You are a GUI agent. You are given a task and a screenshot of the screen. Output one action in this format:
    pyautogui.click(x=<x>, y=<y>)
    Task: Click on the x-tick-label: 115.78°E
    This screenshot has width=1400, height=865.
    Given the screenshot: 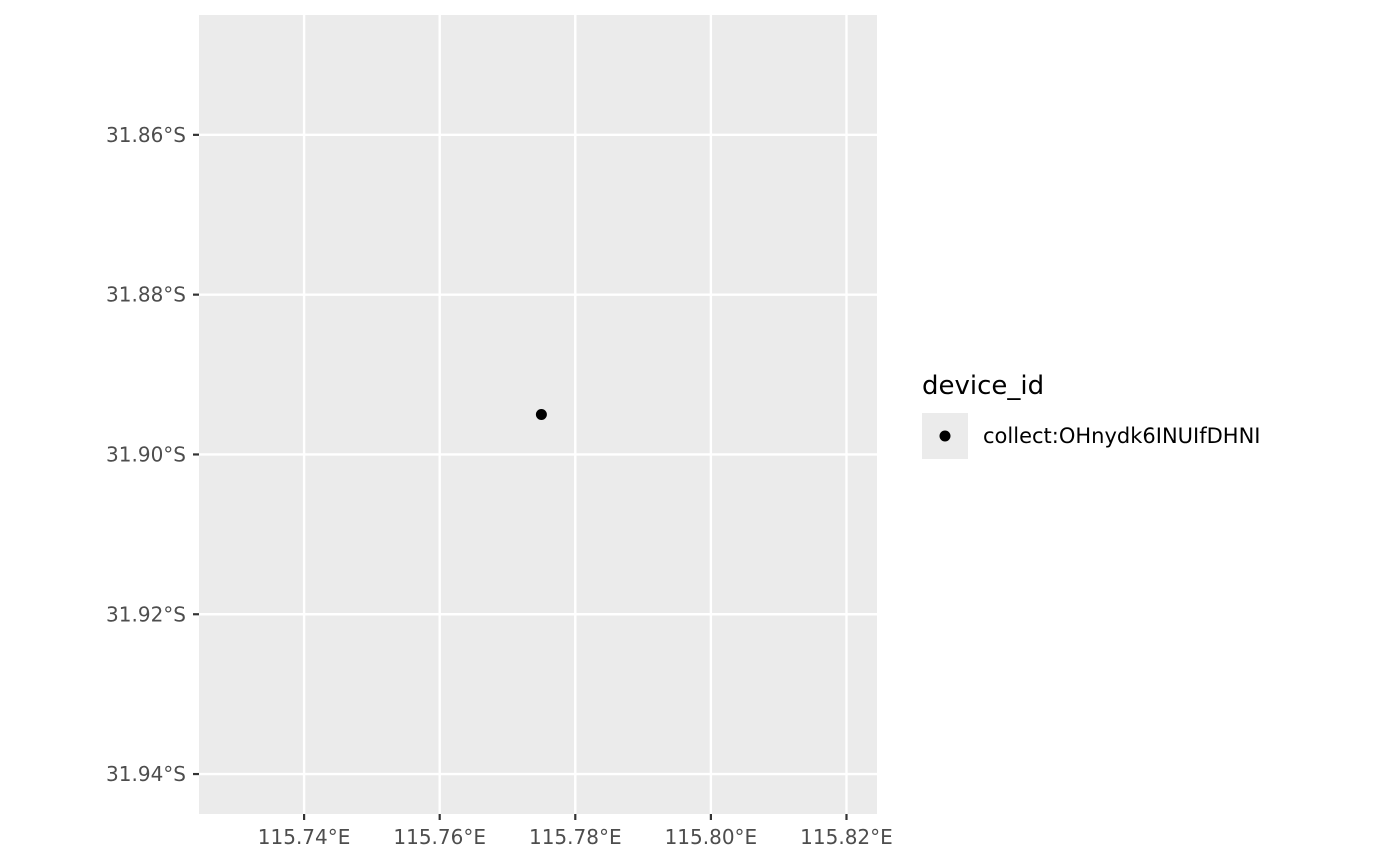 What is the action you would take?
    pyautogui.click(x=575, y=837)
    